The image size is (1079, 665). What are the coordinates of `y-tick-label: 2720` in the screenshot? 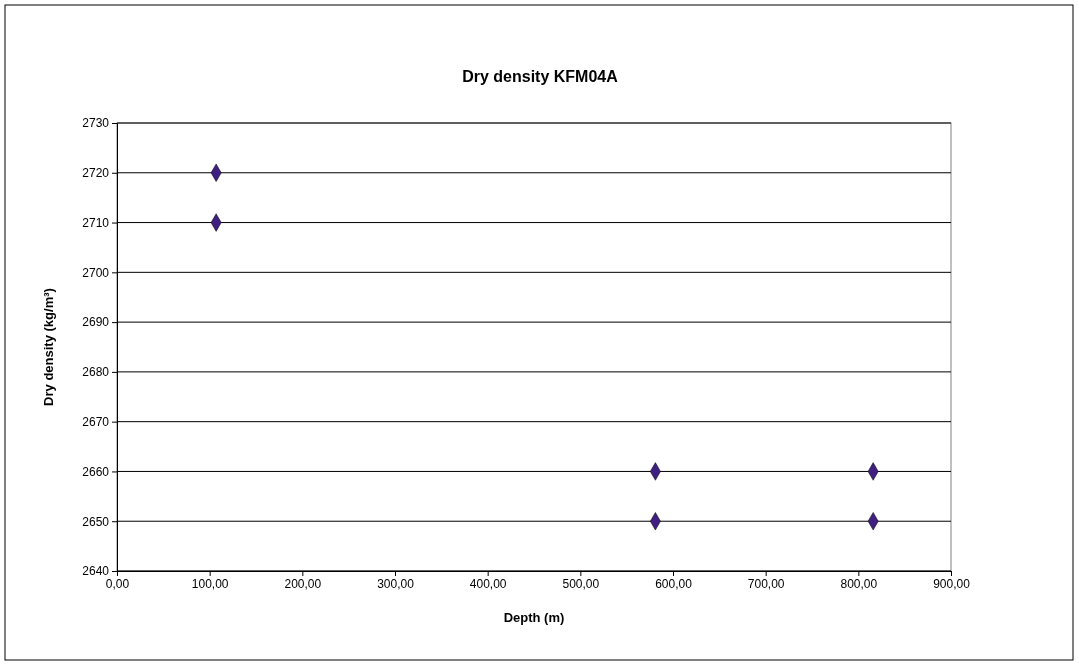 It's located at (96, 173).